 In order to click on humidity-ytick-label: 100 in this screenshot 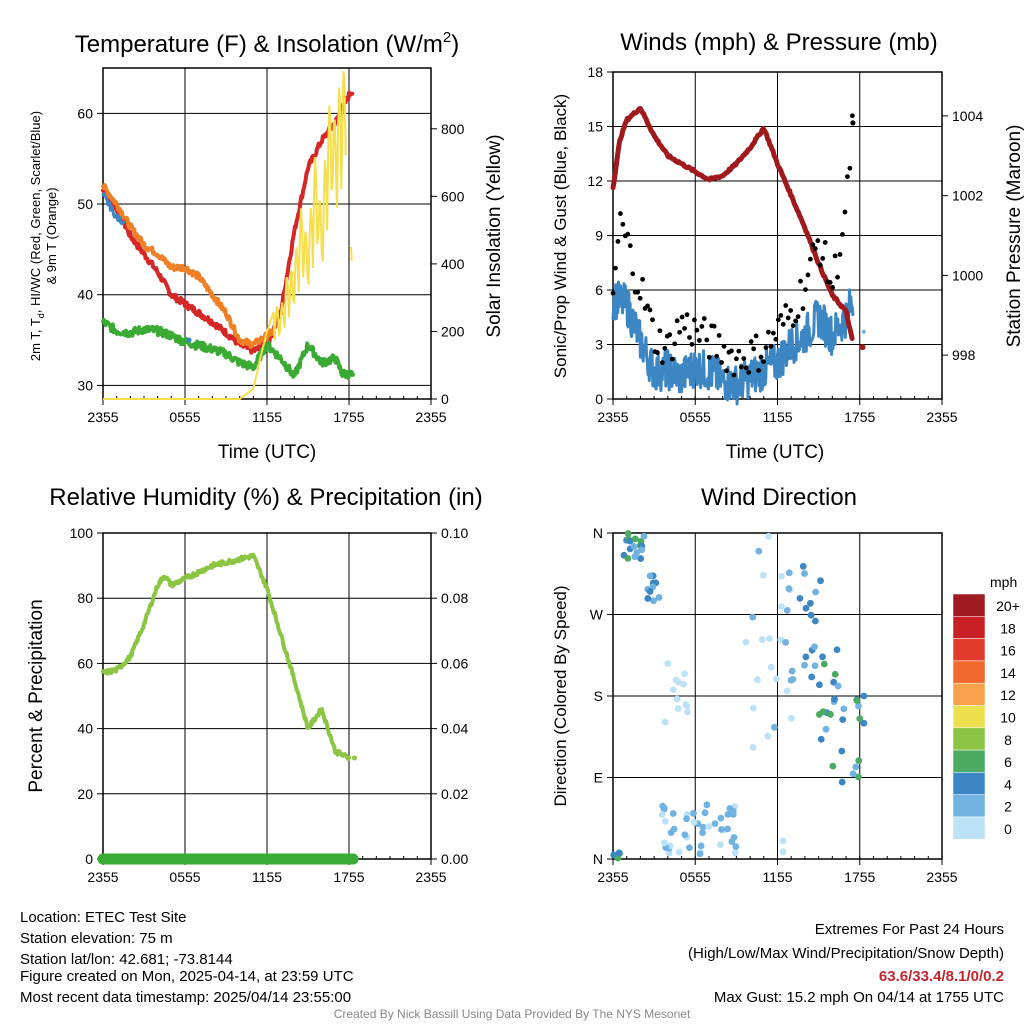, I will do `click(82, 533)`.